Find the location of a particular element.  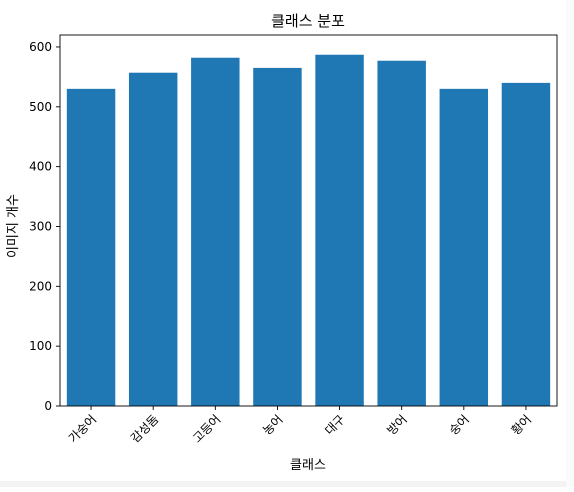

x-ticks: 가숭어 감성돔 고등어 농어 대구 방어 숭어 황어 is located at coordinates (300, 426).